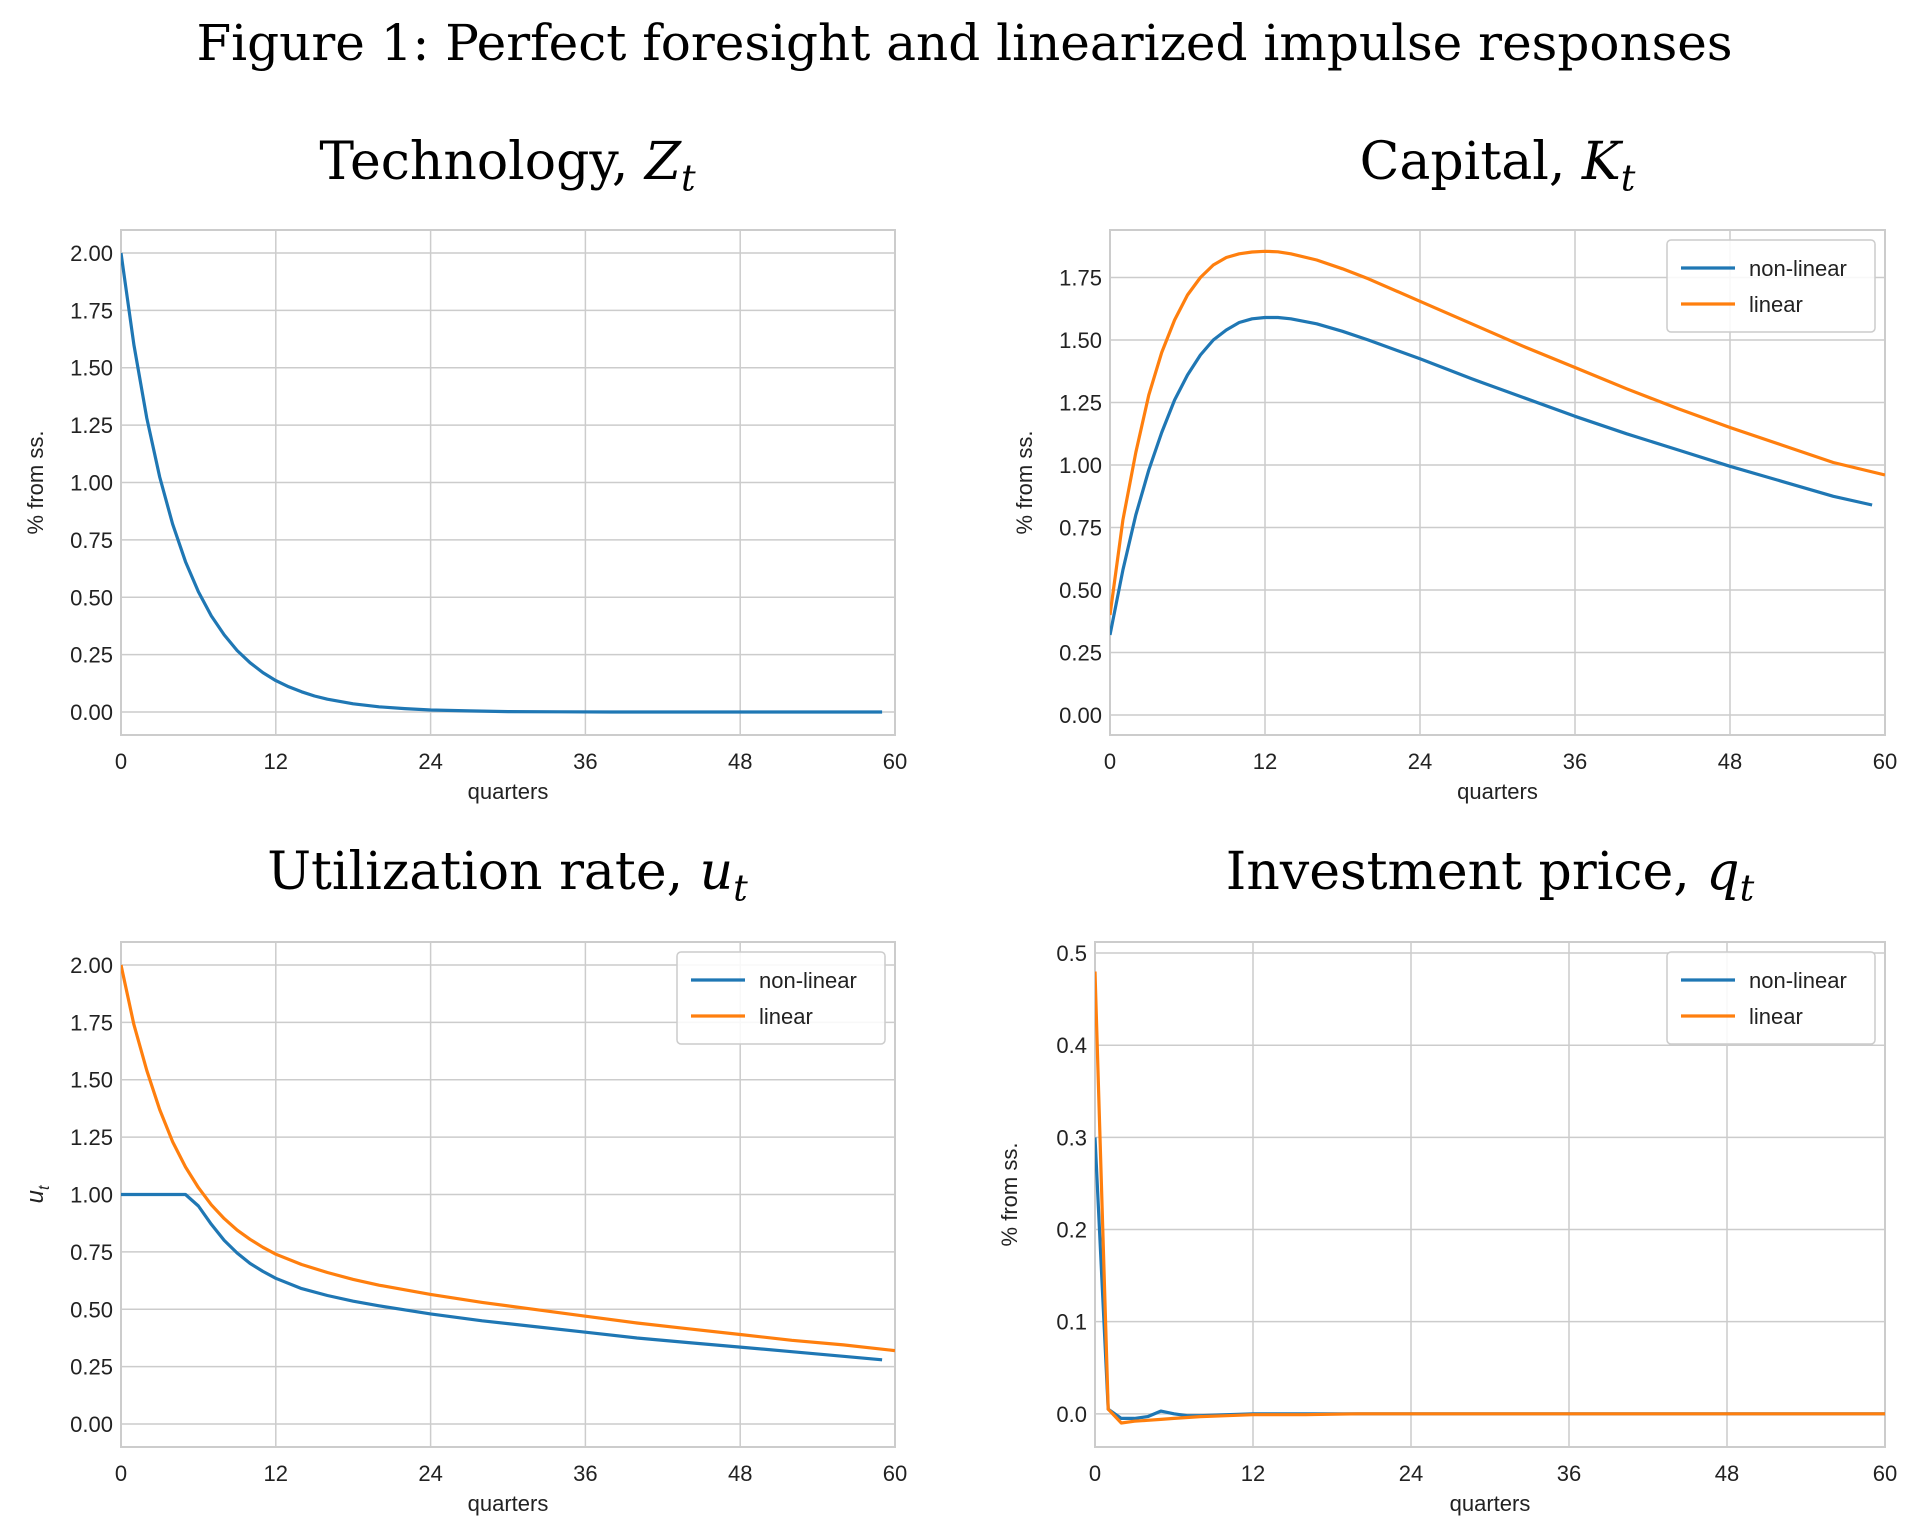 This screenshot has width=1929, height=1525. I want to click on panel-title-technology: Technology, Zt, so click(507, 165).